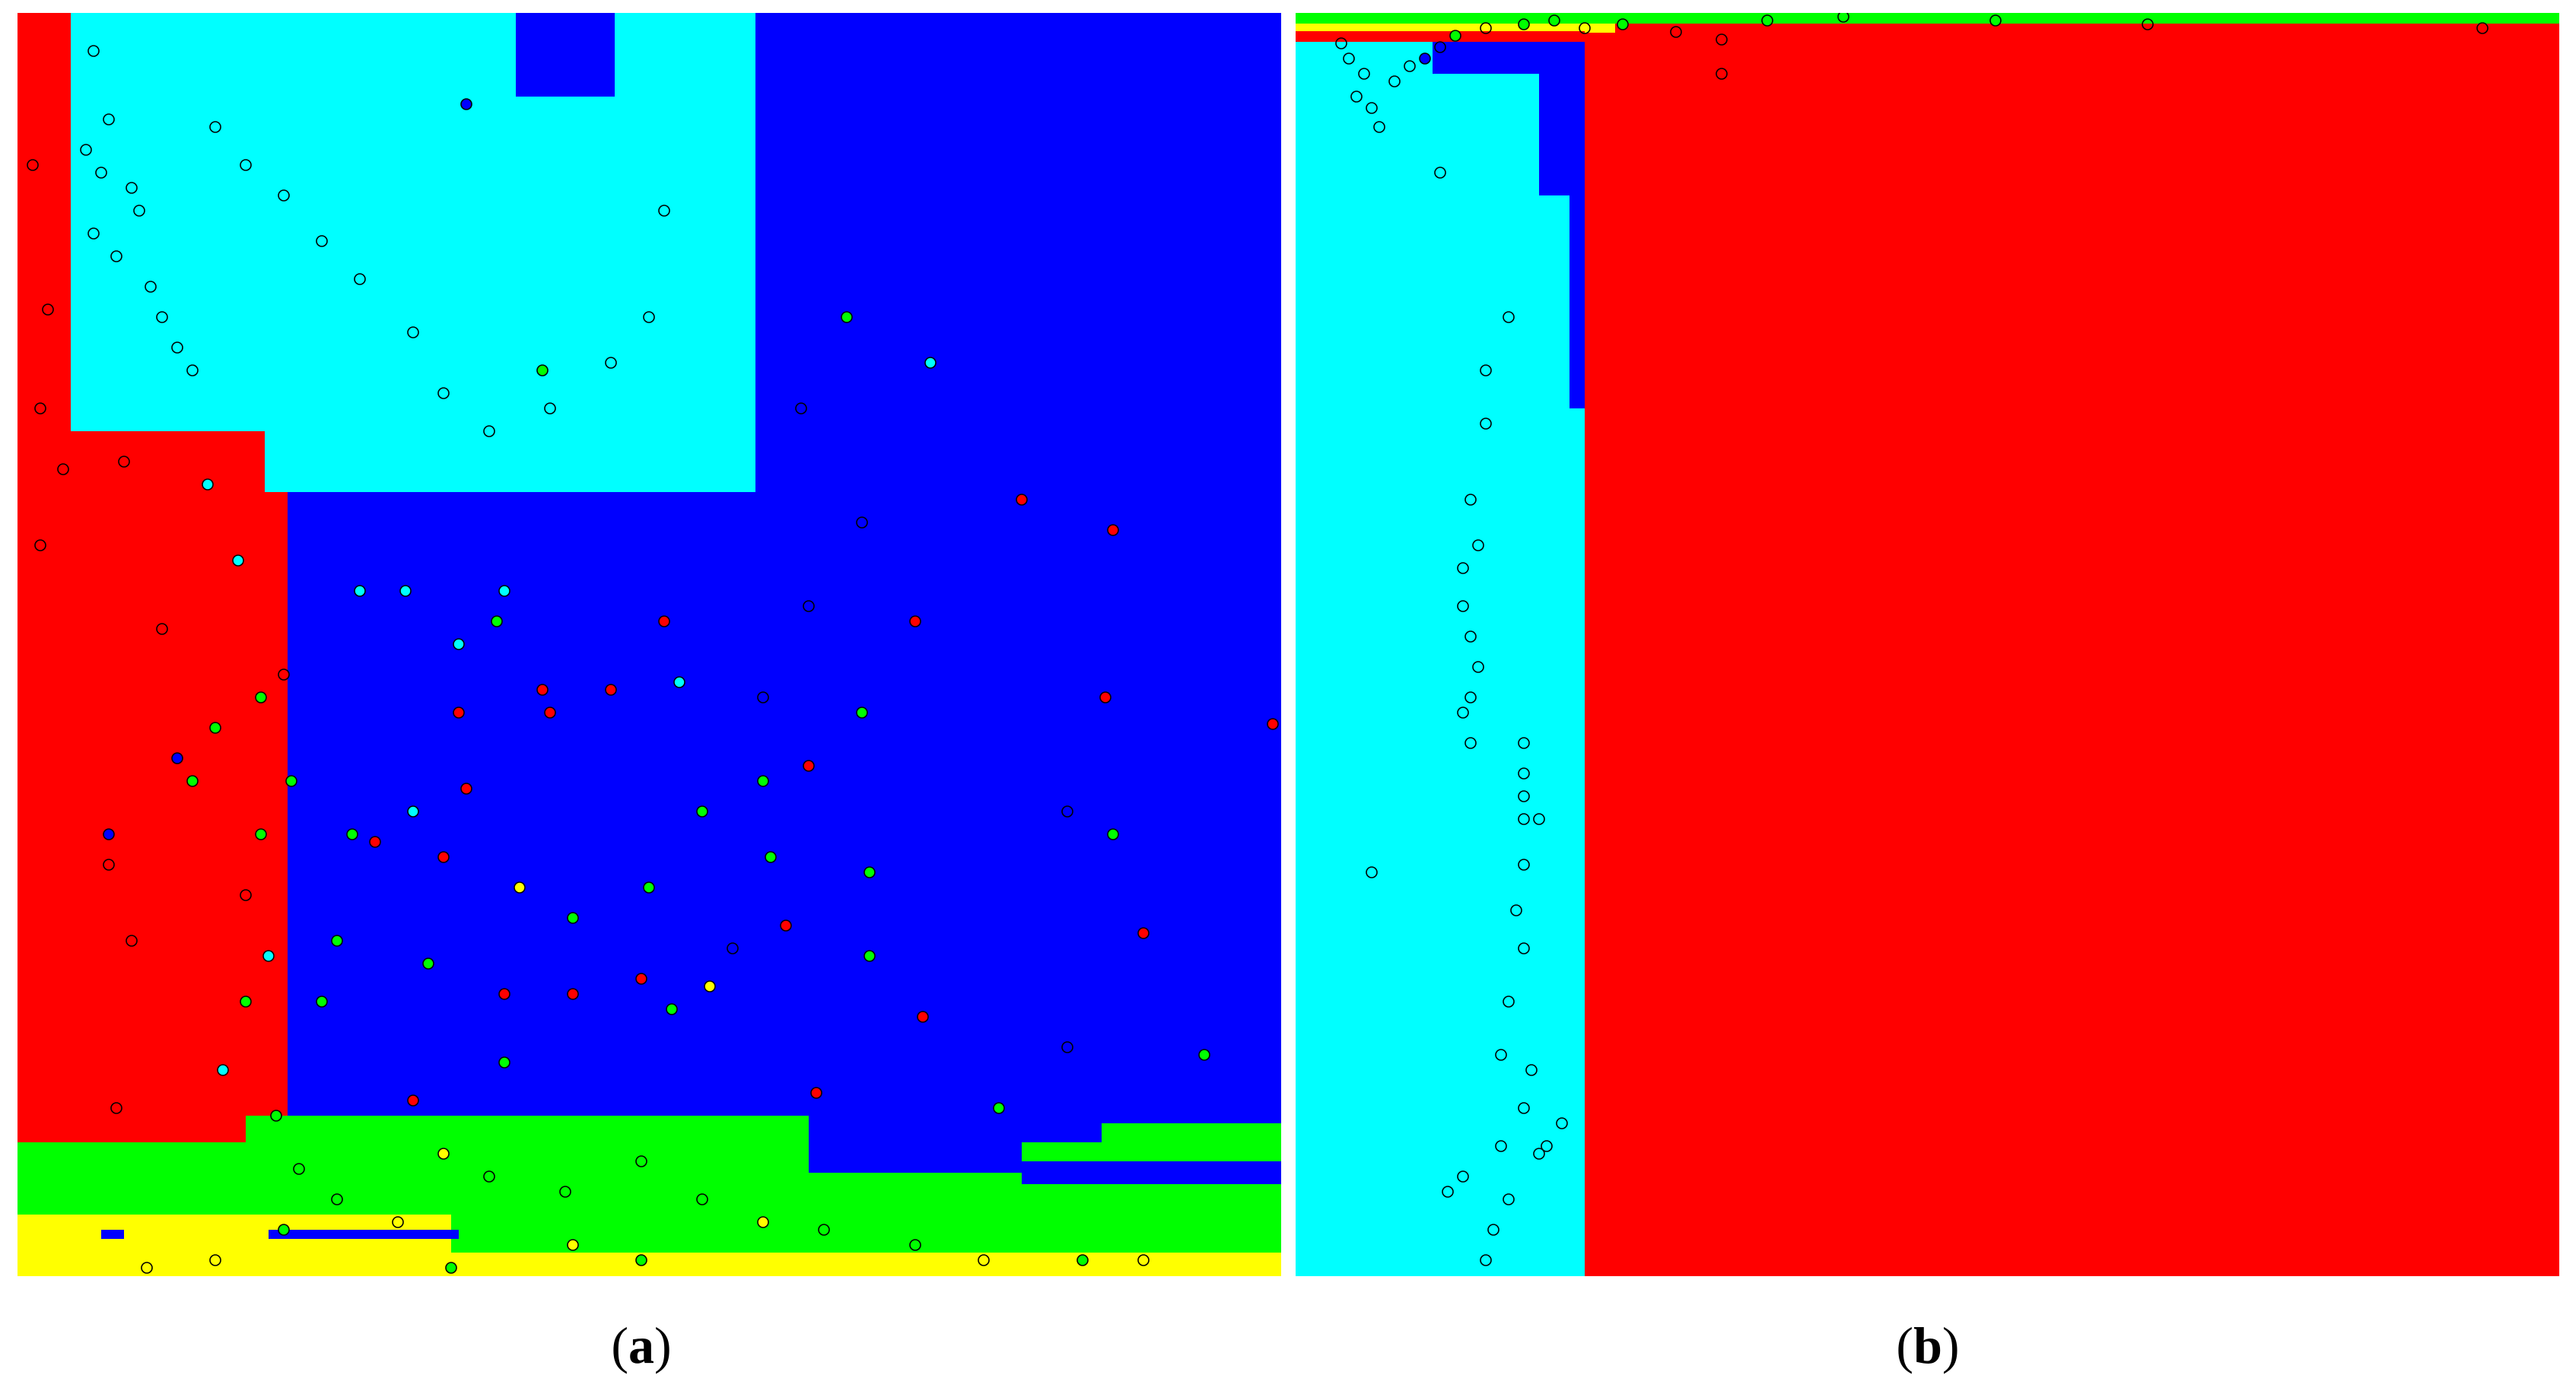 The image size is (2576, 1391). Describe the element at coordinates (44, 644) in the screenshot. I see `region-red-edge` at that location.